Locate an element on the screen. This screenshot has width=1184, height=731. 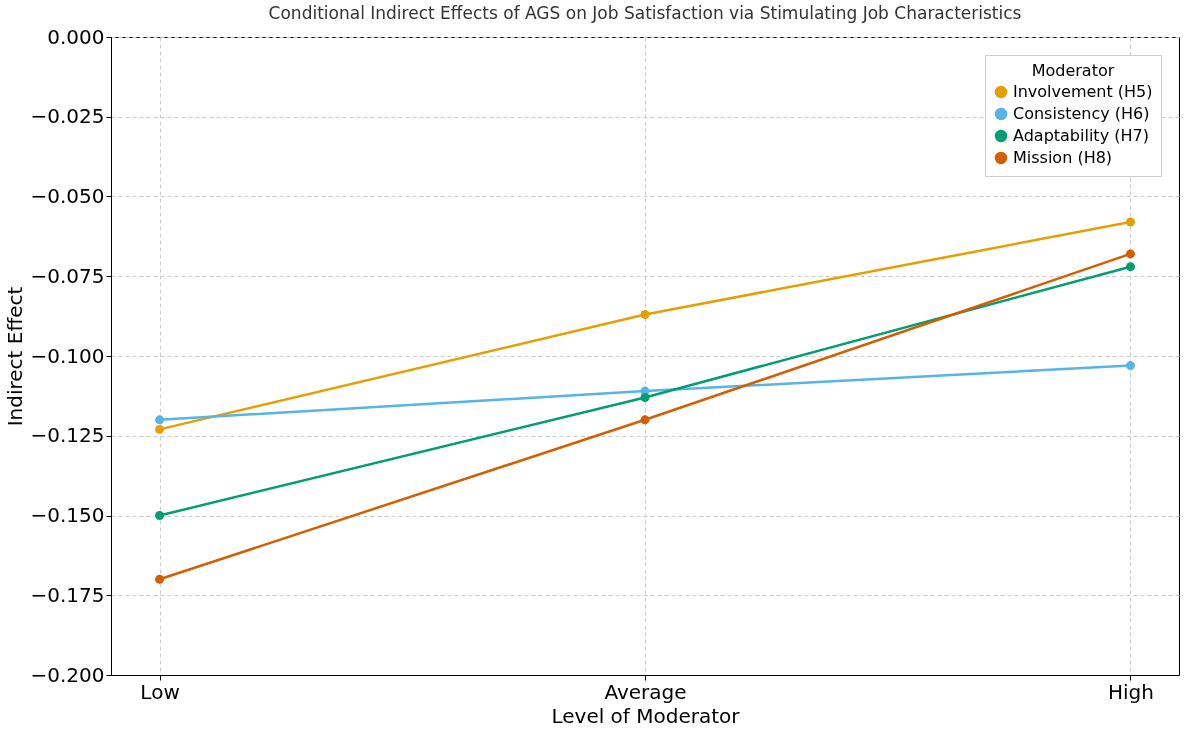
x-tick-label: High is located at coordinates (1130, 691).